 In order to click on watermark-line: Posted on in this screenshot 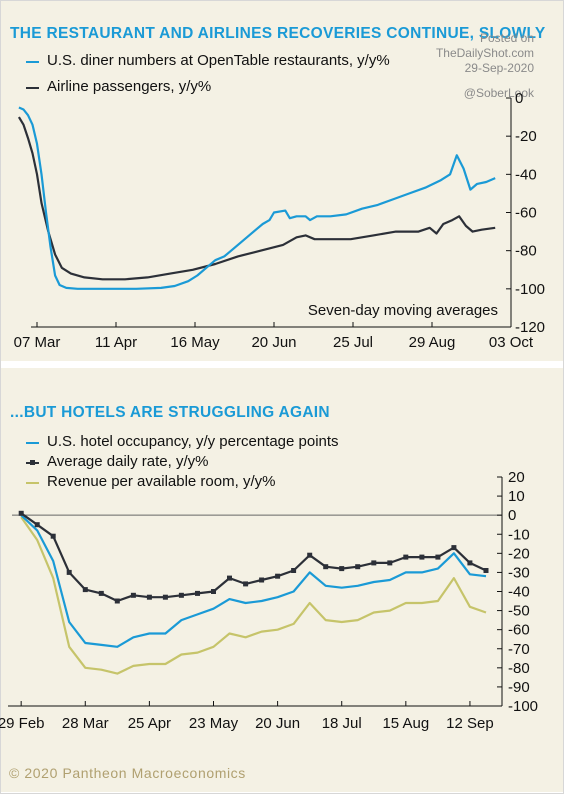, I will do `click(506, 38)`.